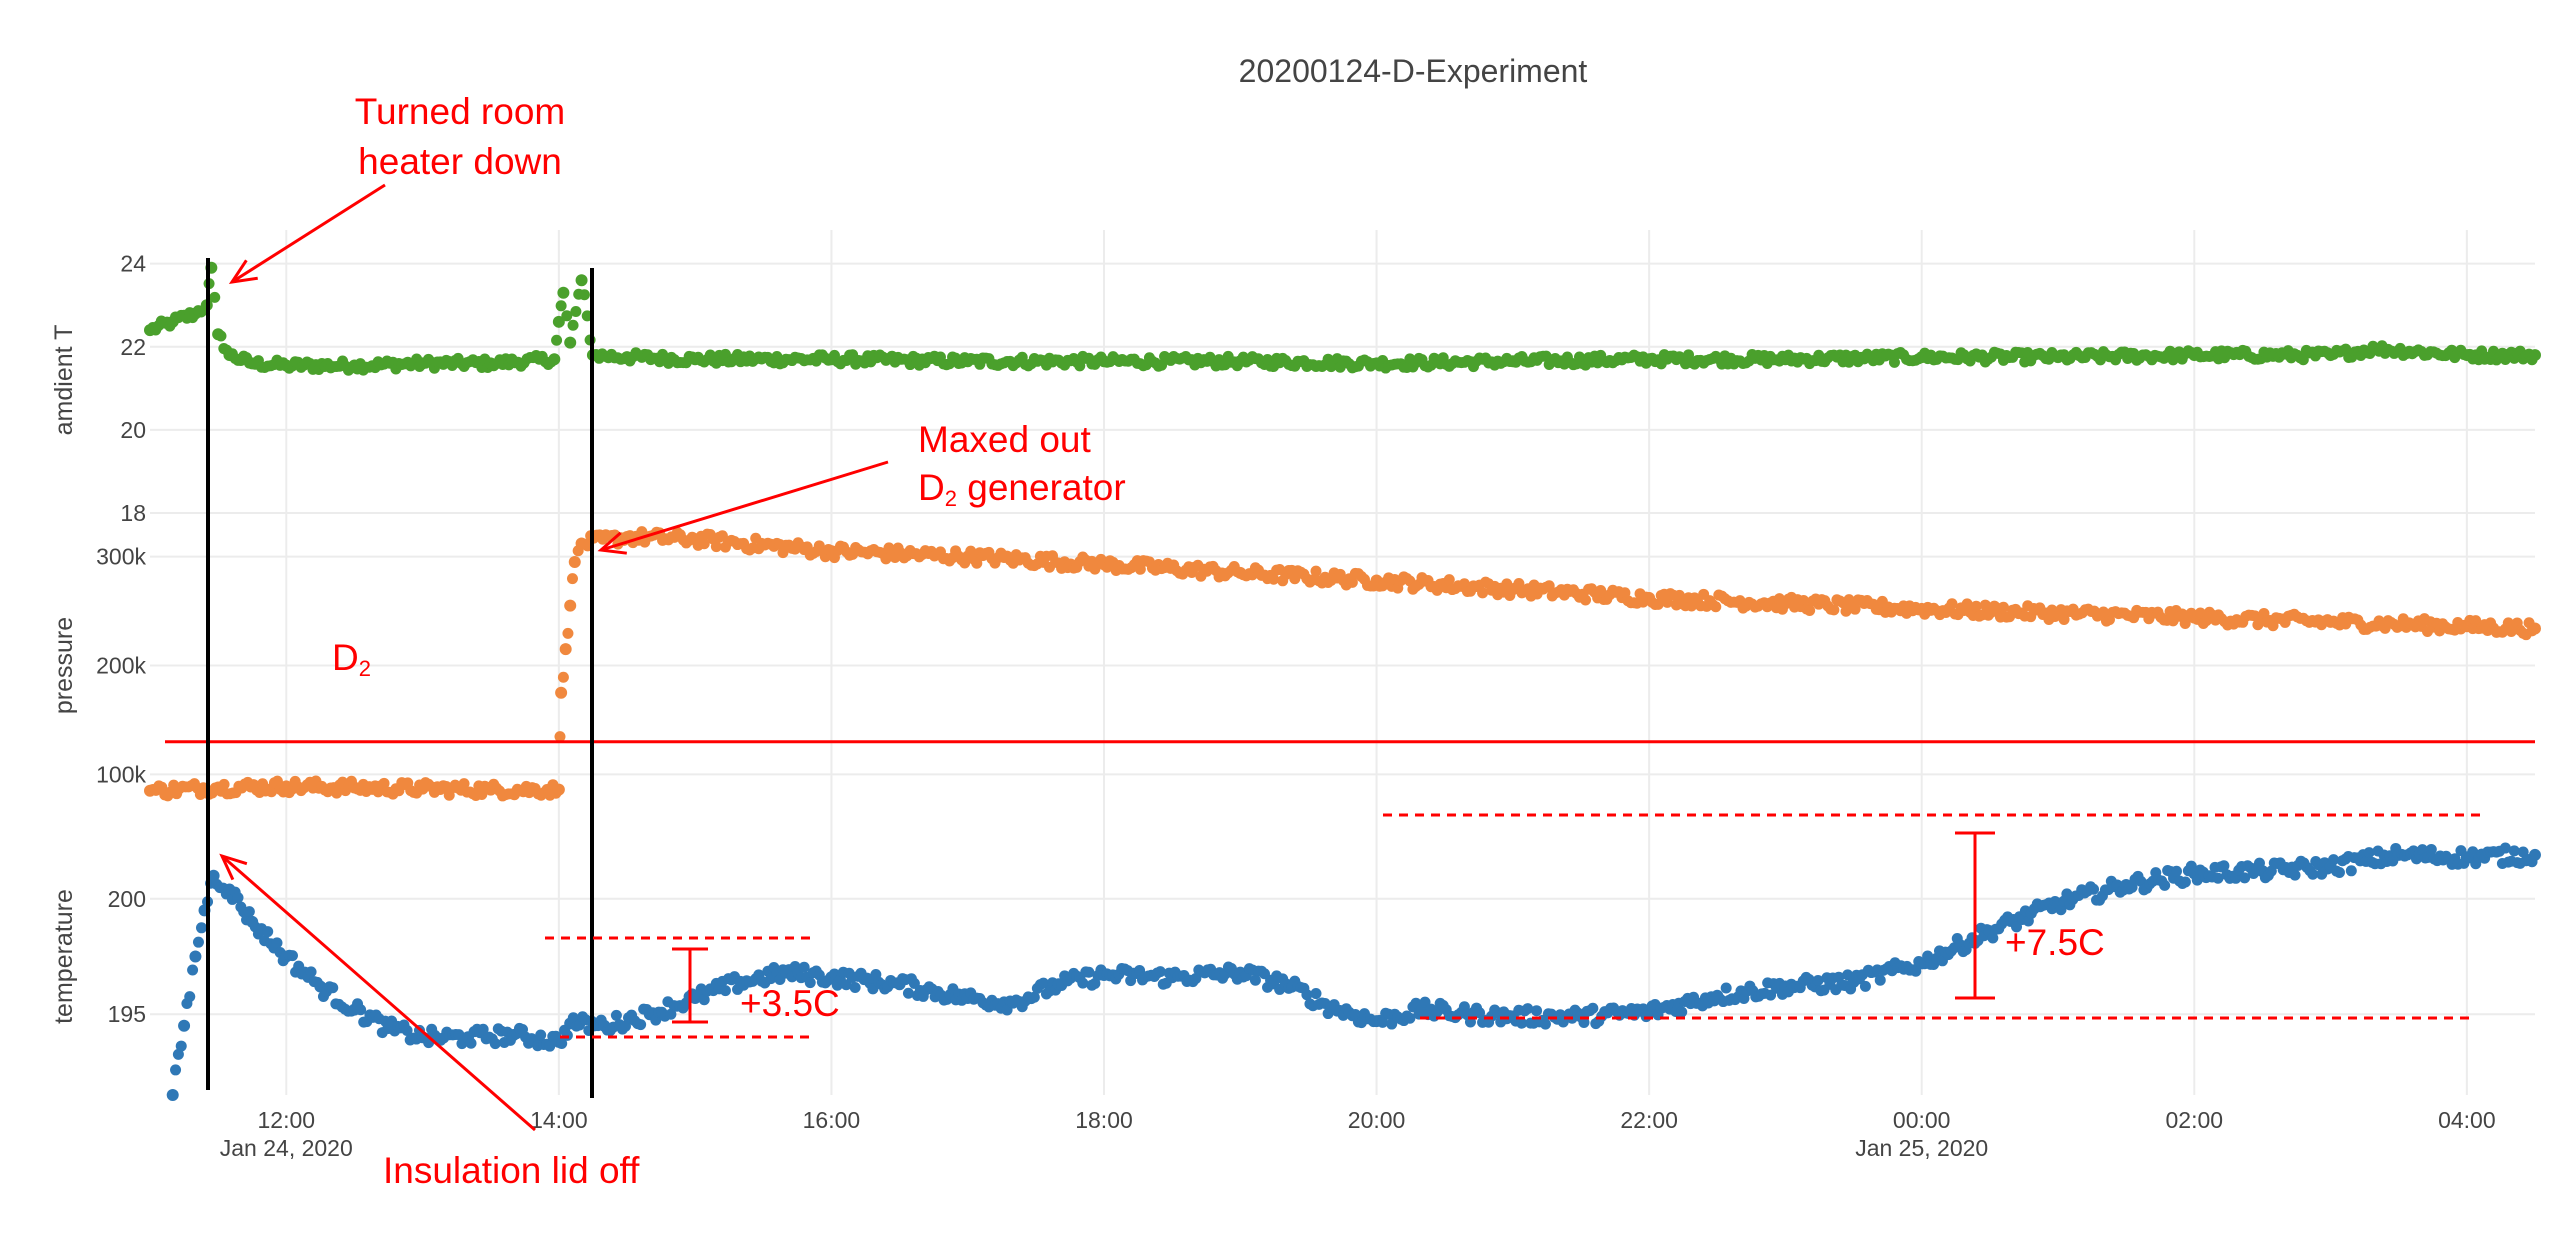  What do you see at coordinates (121, 557) in the screenshot?
I see `pressure-y-tick-label: 300k` at bounding box center [121, 557].